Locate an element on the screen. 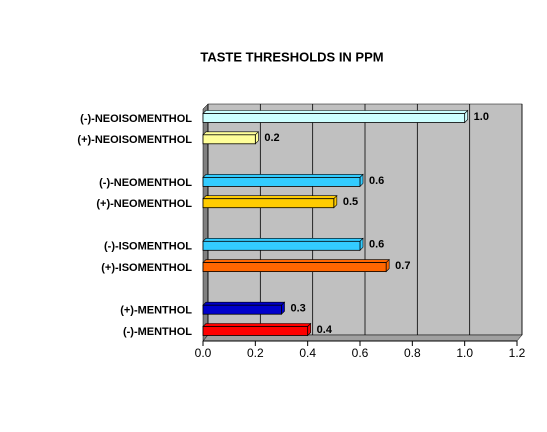  x-tick-label: 1.0 is located at coordinates (464, 353).